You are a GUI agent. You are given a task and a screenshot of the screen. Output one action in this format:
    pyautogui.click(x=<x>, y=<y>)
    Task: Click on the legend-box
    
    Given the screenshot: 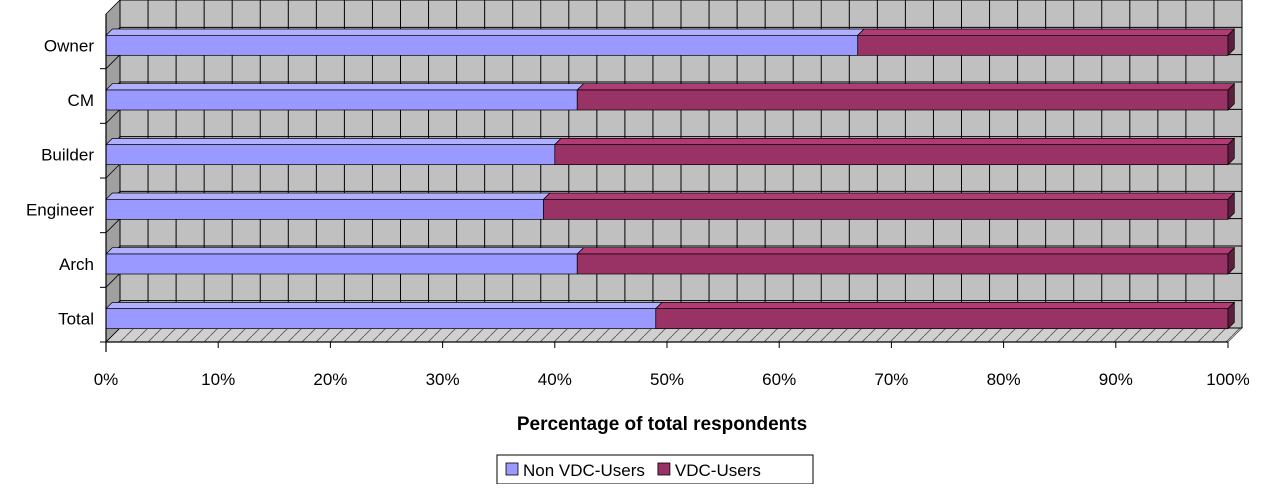 What is the action you would take?
    pyautogui.click(x=655, y=469)
    